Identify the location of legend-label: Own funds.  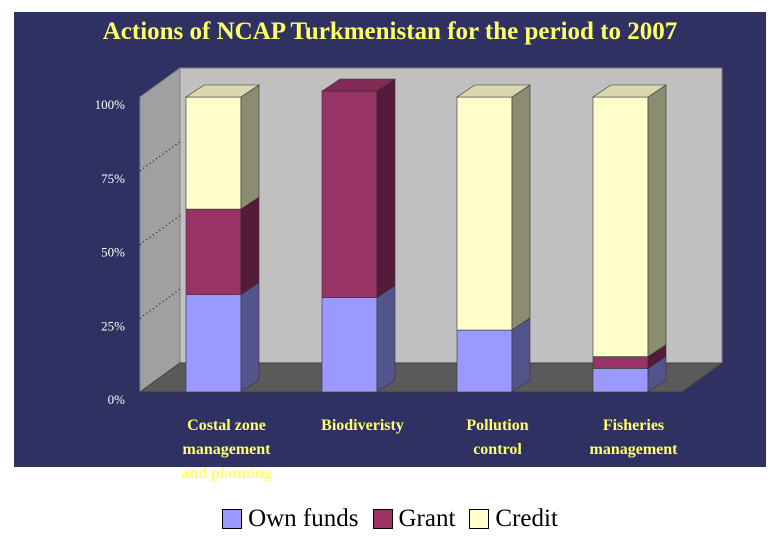
(303, 518).